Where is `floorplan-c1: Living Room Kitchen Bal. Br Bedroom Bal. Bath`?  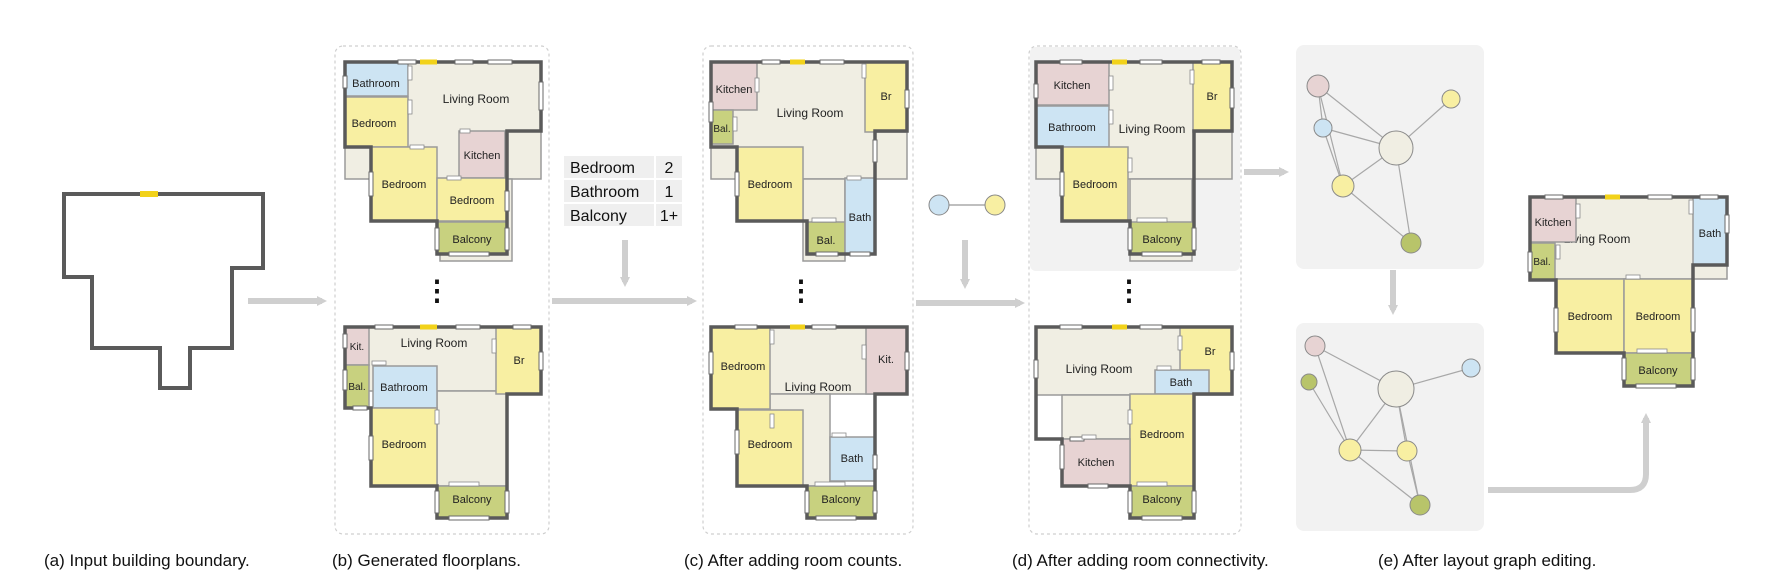 floorplan-c1: Living Room Kitchen Bal. Br Bedroom Bal. Bath is located at coordinates (809, 160).